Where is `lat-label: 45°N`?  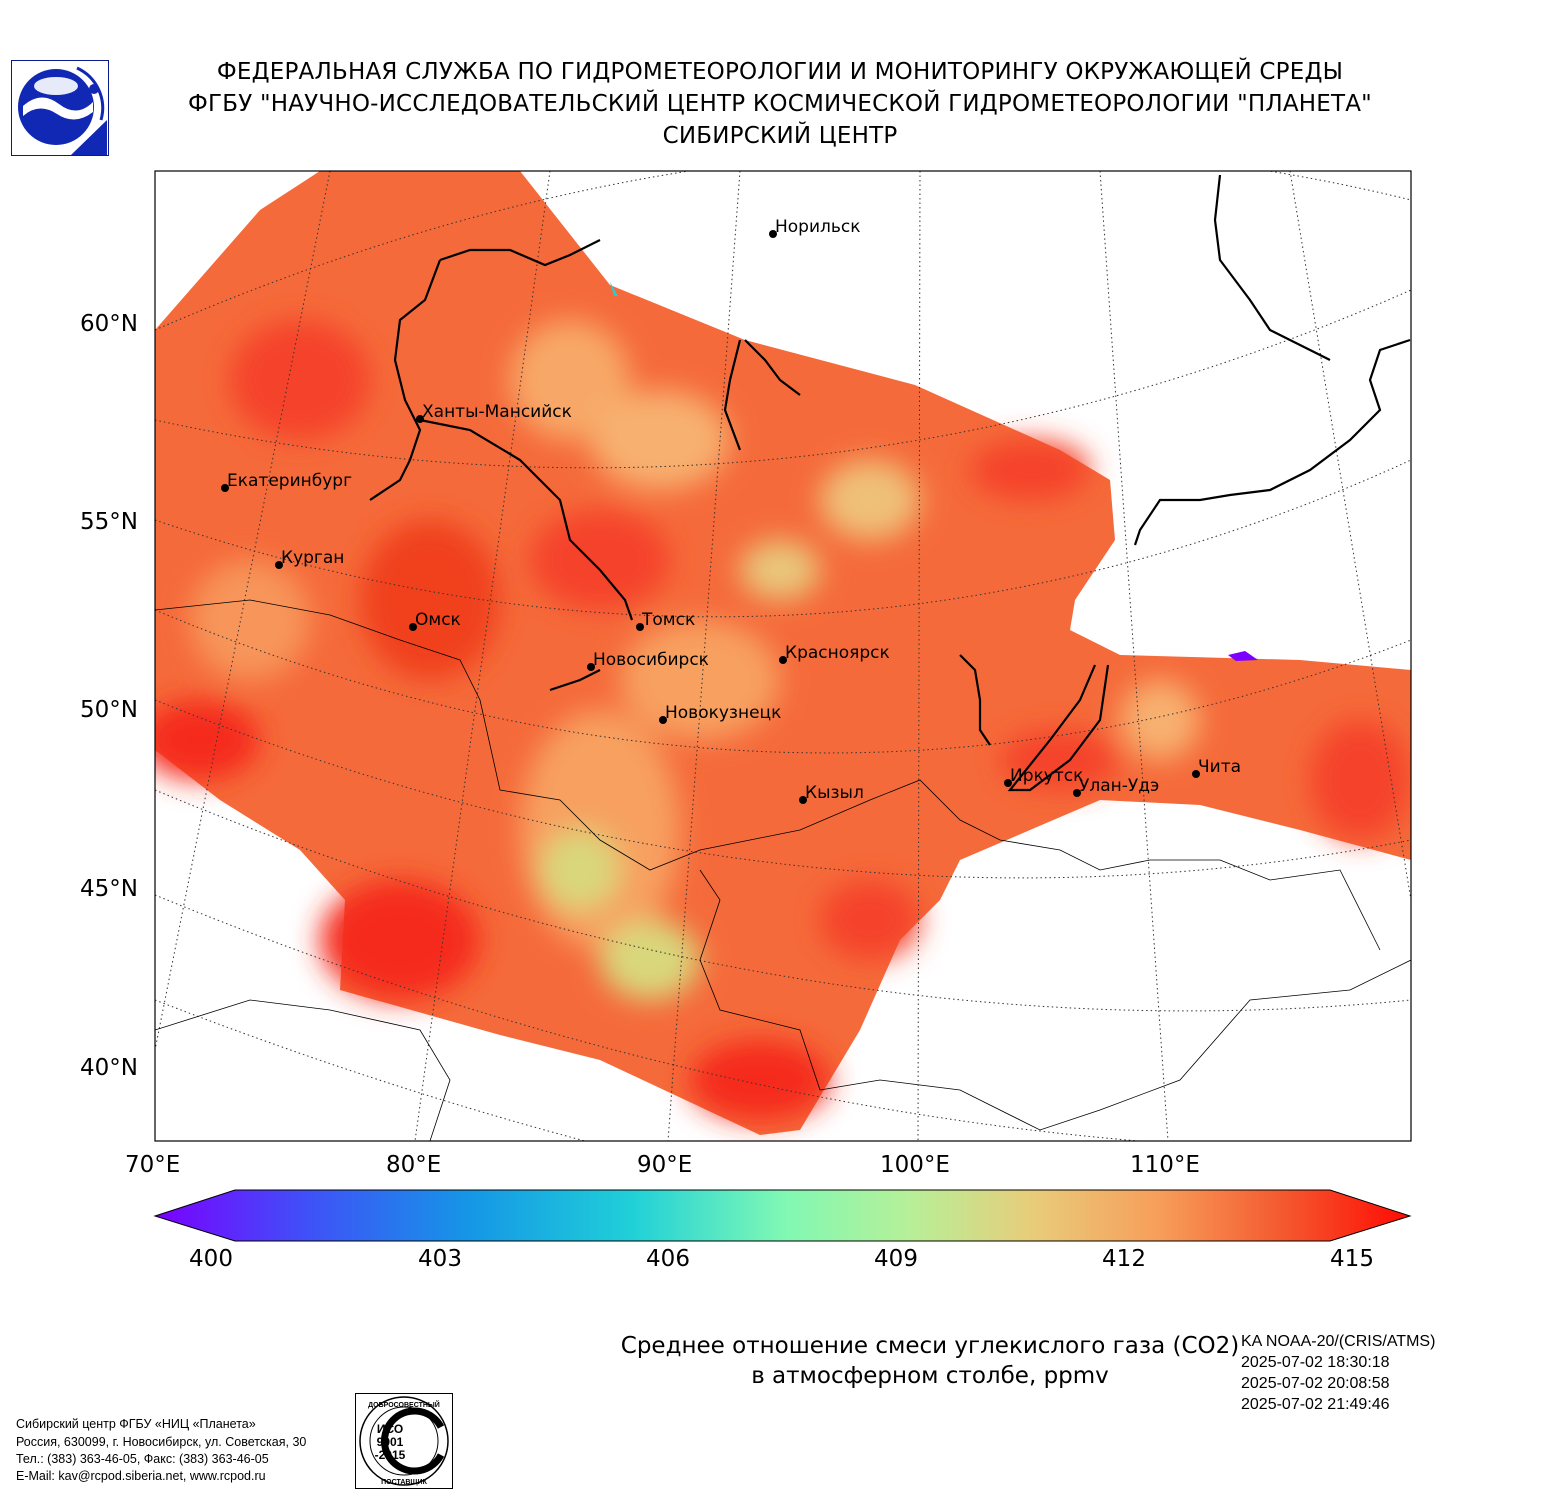 lat-label: 45°N is located at coordinates (109, 889).